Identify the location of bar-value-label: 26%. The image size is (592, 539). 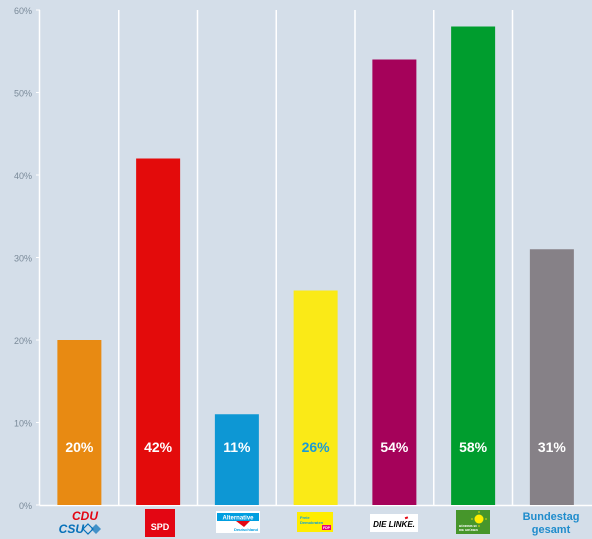
(316, 447).